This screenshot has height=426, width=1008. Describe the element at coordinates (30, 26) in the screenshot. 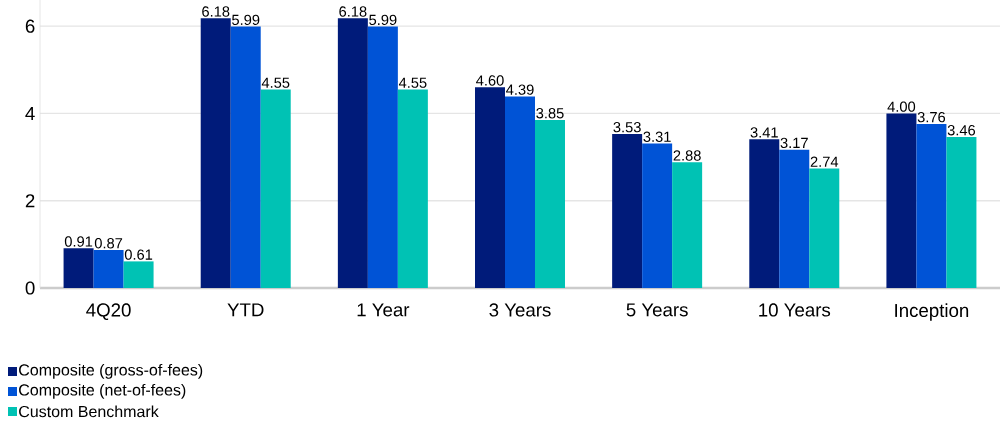

I see `y-tick-label: 6` at that location.